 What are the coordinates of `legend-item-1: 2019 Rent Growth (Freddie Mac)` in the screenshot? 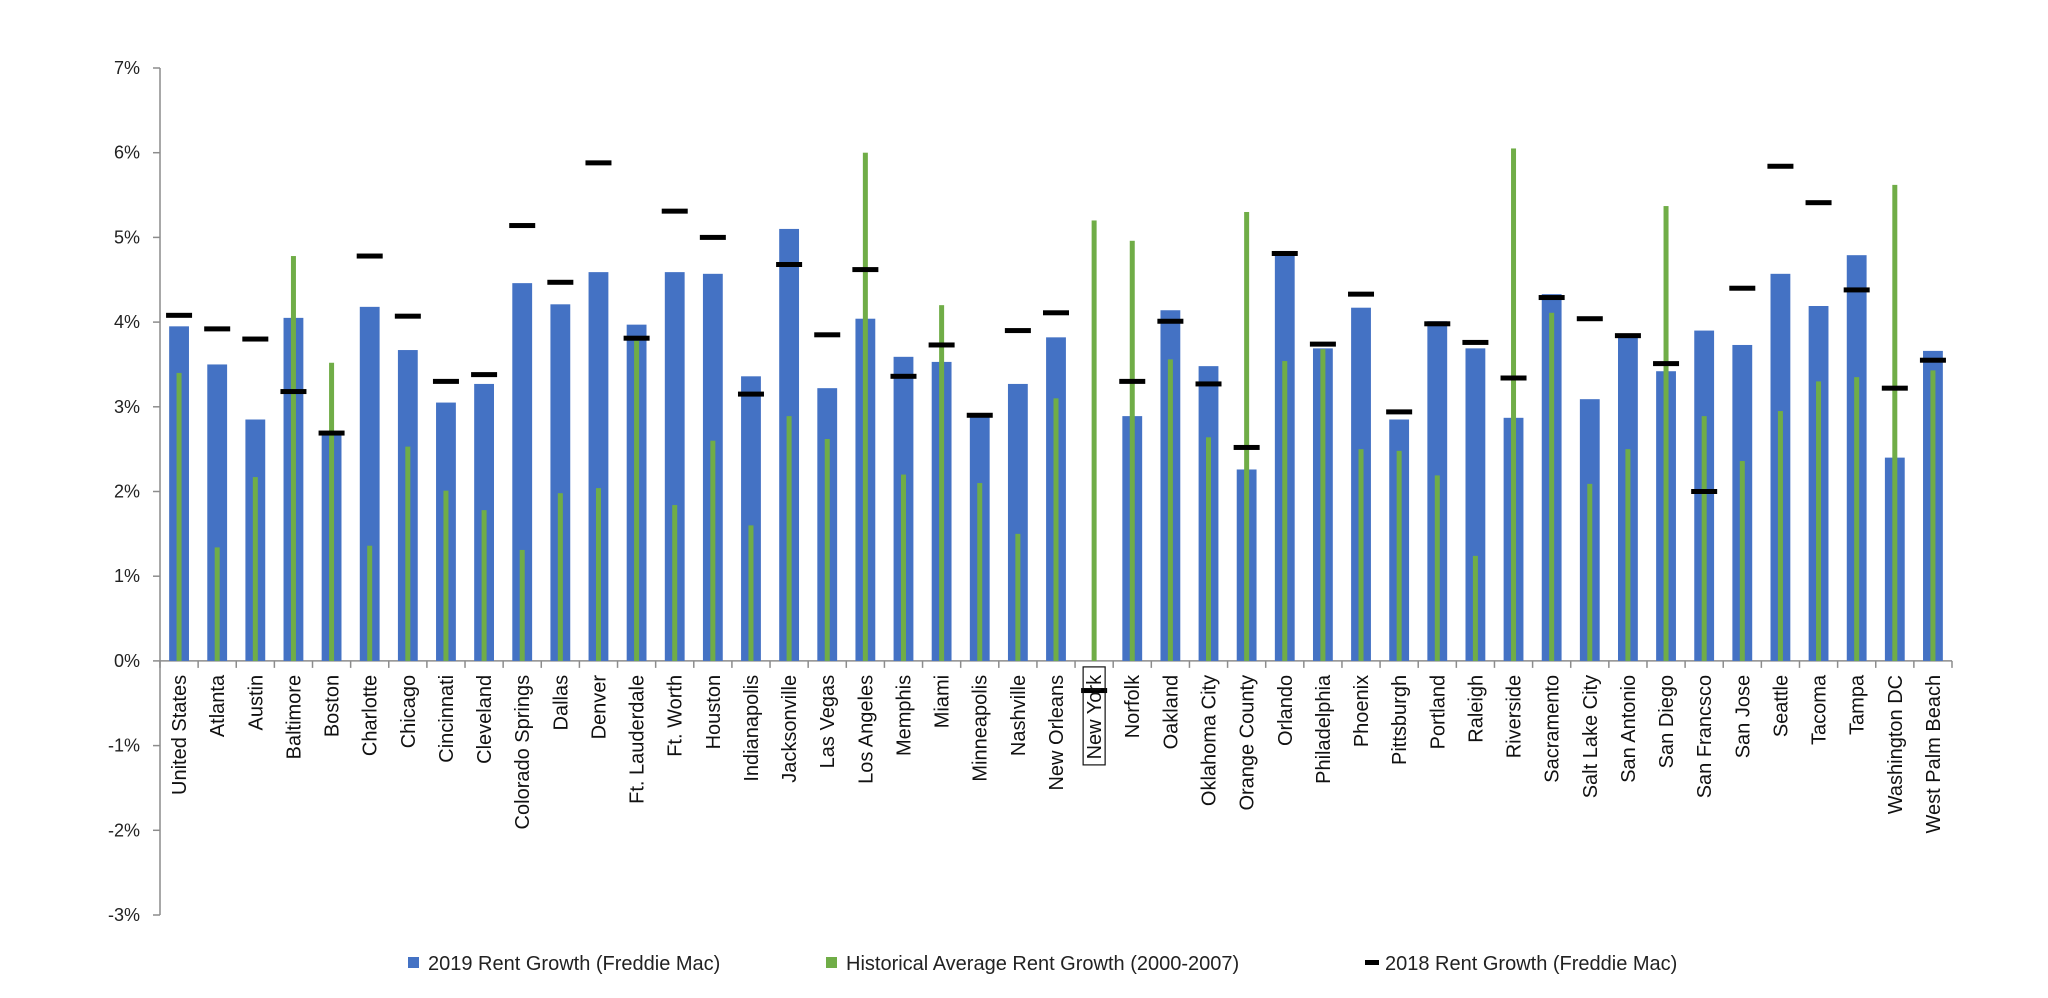 It's located at (564, 964).